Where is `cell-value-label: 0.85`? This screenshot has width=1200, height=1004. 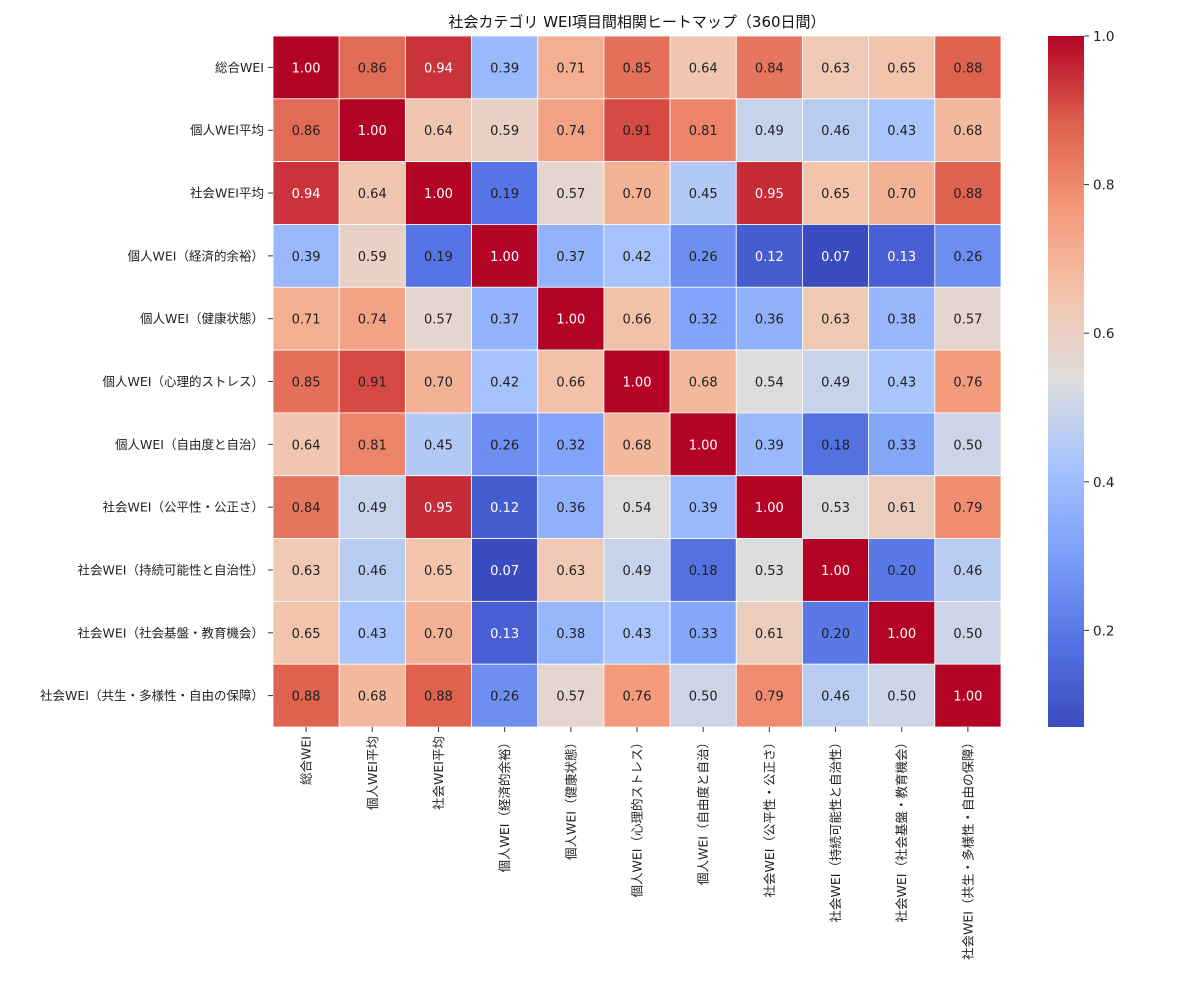 cell-value-label: 0.85 is located at coordinates (637, 68).